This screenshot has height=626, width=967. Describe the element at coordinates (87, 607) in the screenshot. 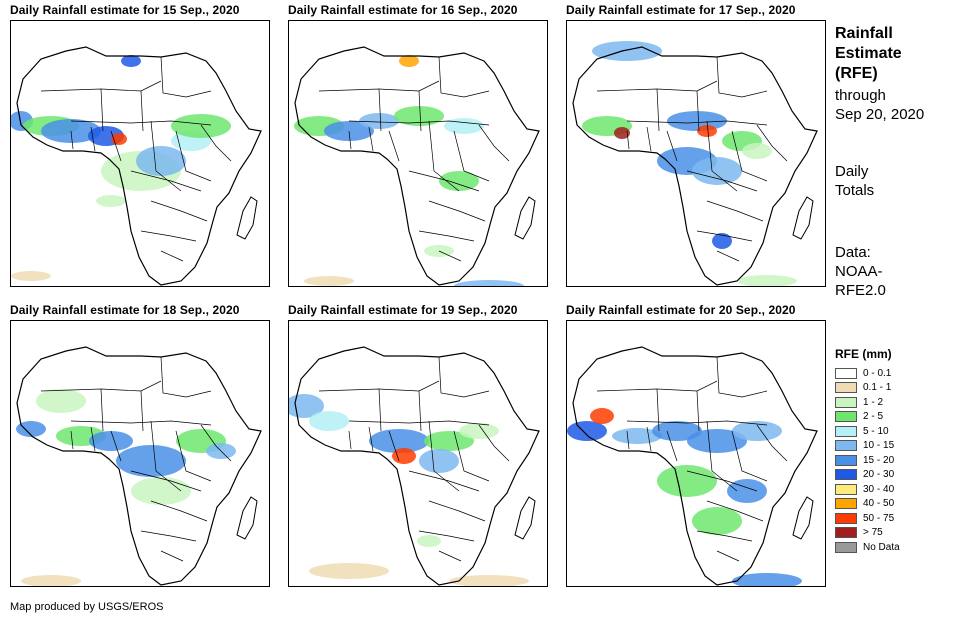

I see `credit-text: Map produced by USGS/EROS` at that location.